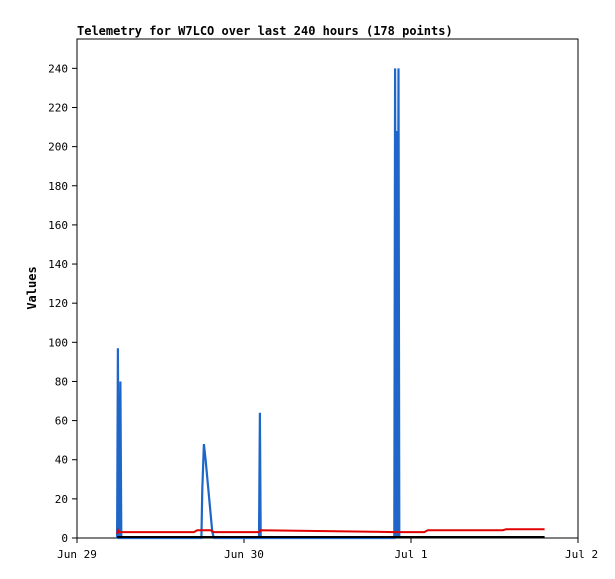 This screenshot has height=579, width=615. Describe the element at coordinates (58, 147) in the screenshot. I see `y-tick-label: 200` at that location.